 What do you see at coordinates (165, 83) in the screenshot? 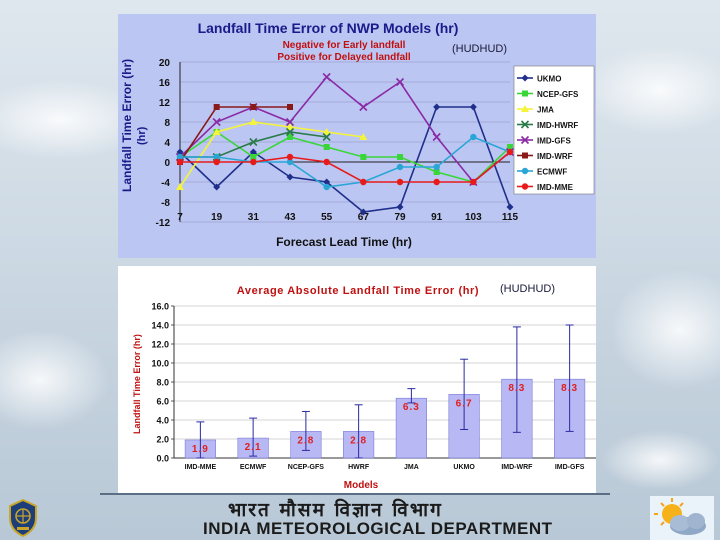
I see `line-chart-ytick-label: 16` at bounding box center [165, 83].